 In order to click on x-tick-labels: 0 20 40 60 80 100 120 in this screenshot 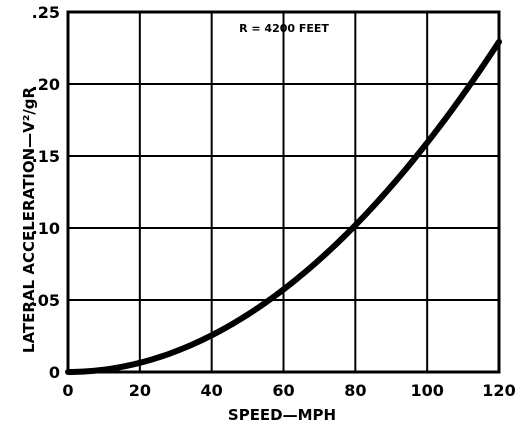, I will do `click(288, 390)`.